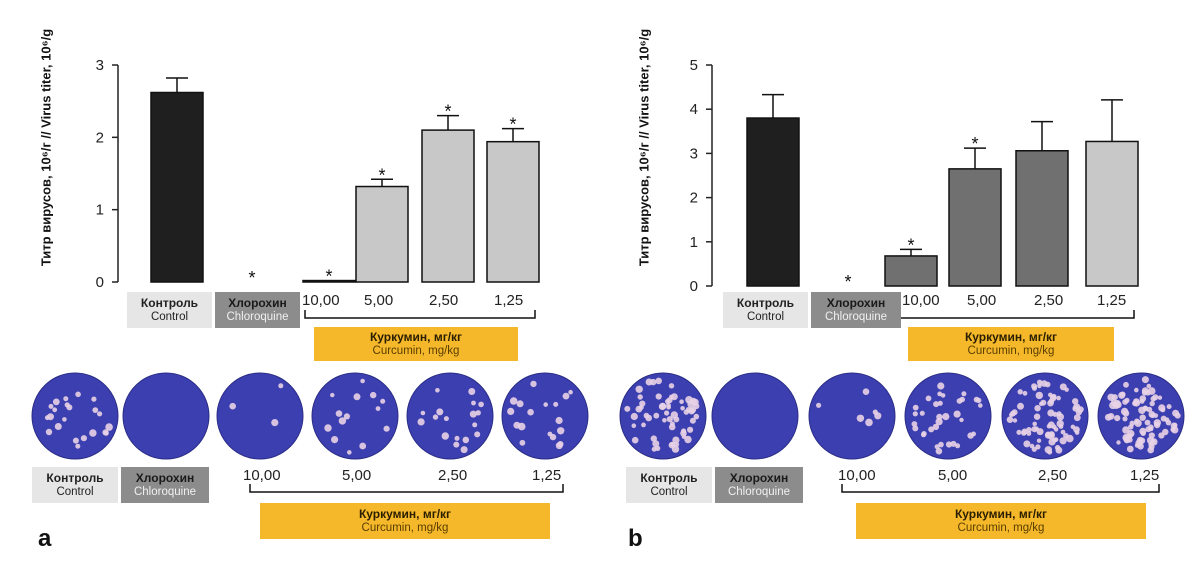 The width and height of the screenshot is (1200, 564). What do you see at coordinates (694, 109) in the screenshot?
I see `y-tick-label: 4` at bounding box center [694, 109].